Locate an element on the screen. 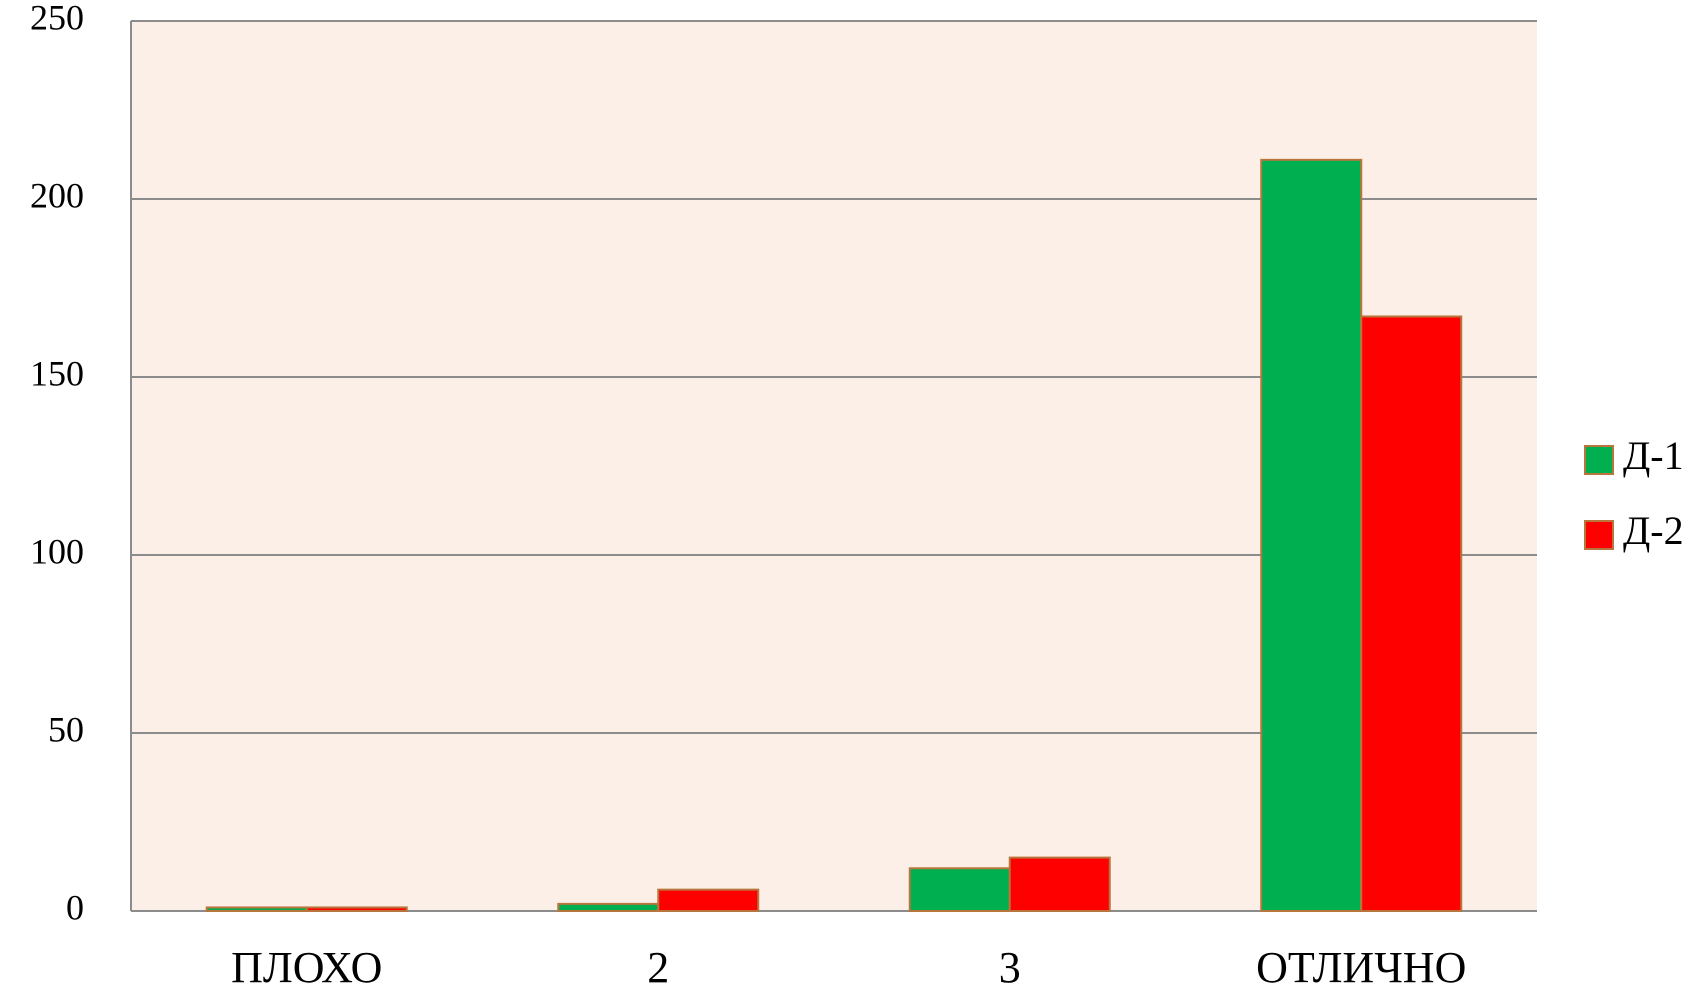  x-tick-label: 2 is located at coordinates (658, 967).